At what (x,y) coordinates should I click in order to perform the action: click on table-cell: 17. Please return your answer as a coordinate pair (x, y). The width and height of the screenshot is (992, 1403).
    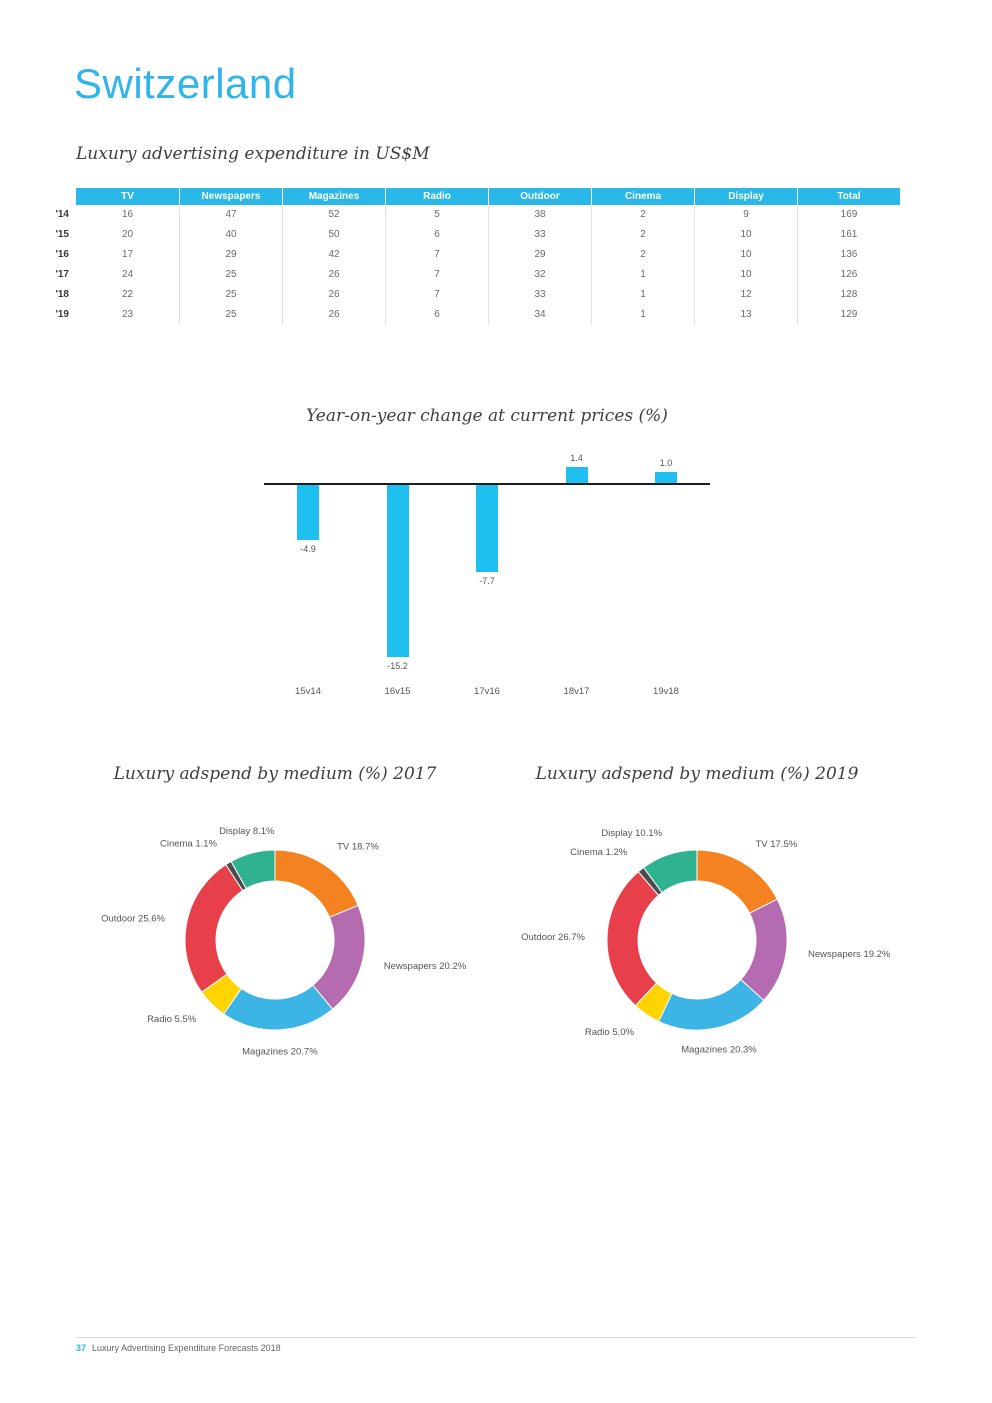
    Looking at the image, I should click on (127, 254).